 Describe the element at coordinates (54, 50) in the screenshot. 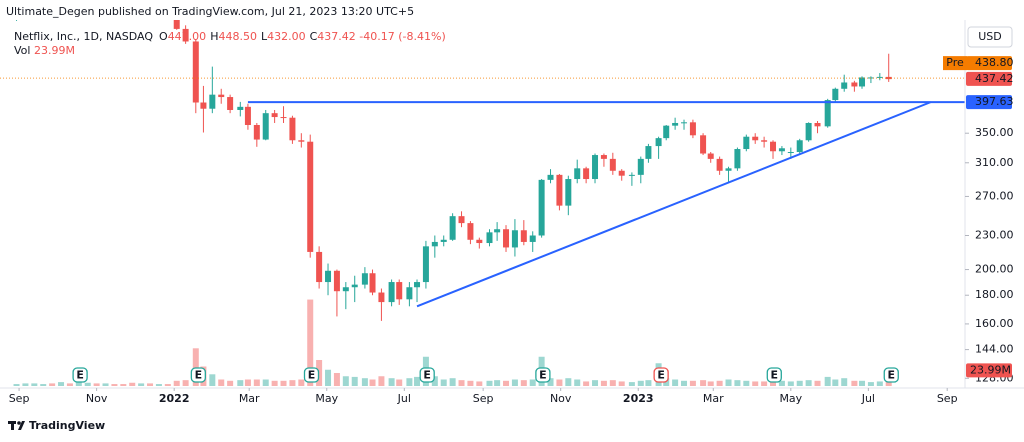

I see `vol-value: 23.99M` at that location.